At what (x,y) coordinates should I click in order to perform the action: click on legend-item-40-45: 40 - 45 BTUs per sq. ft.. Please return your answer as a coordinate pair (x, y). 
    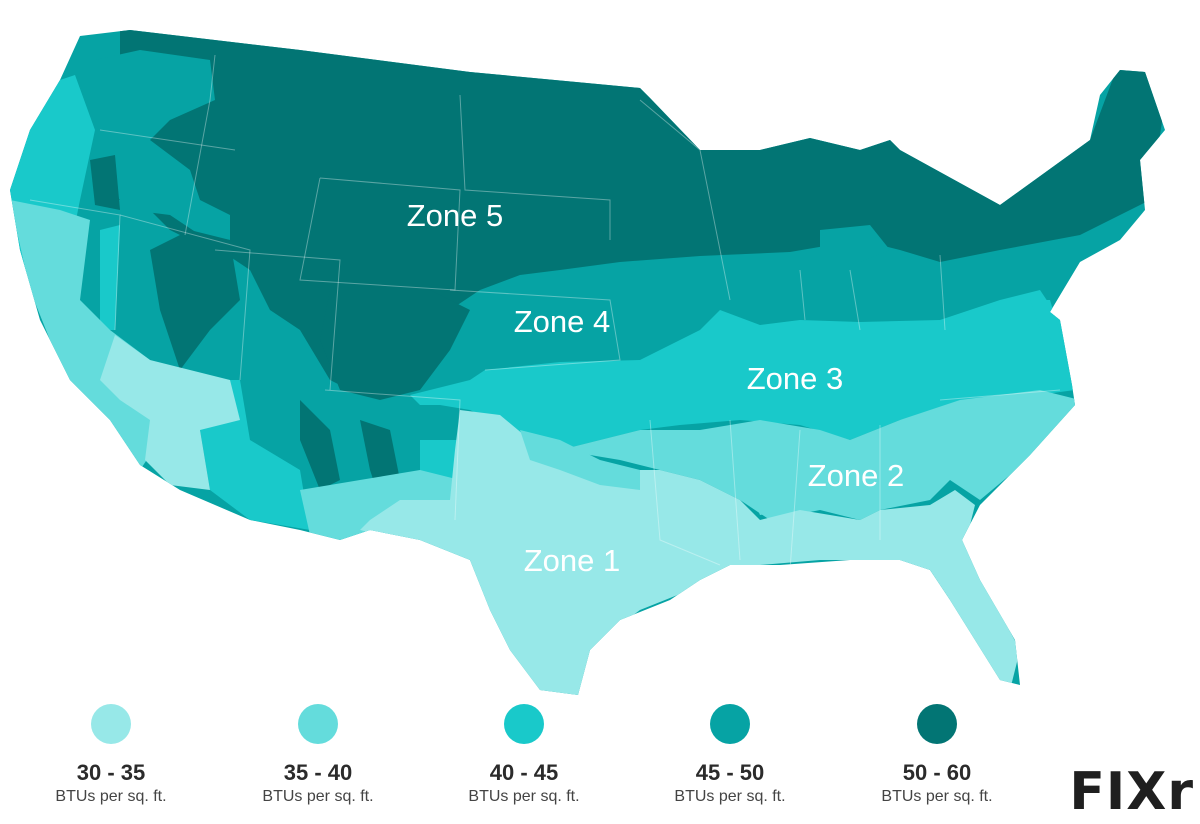
    Looking at the image, I should click on (524, 756).